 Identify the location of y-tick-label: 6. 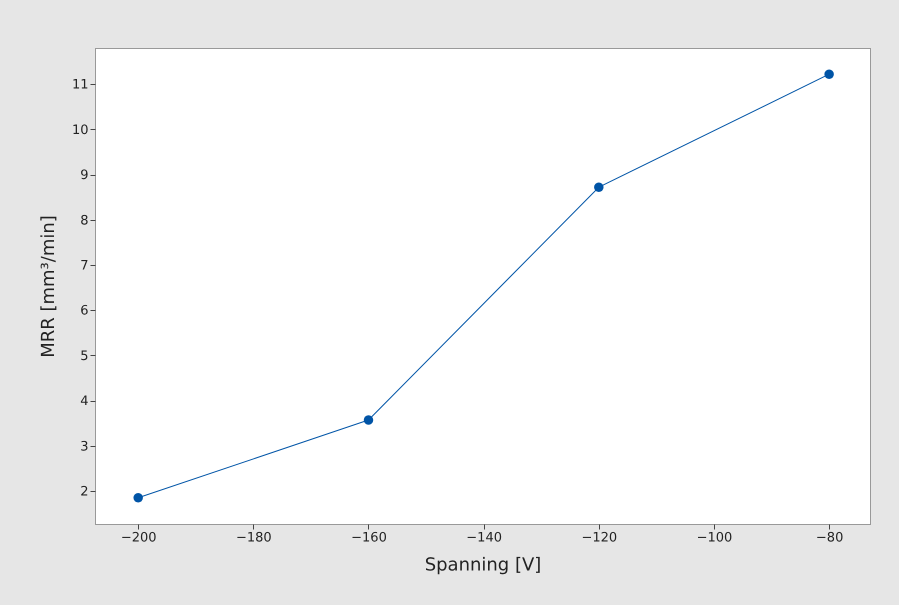
(84, 311).